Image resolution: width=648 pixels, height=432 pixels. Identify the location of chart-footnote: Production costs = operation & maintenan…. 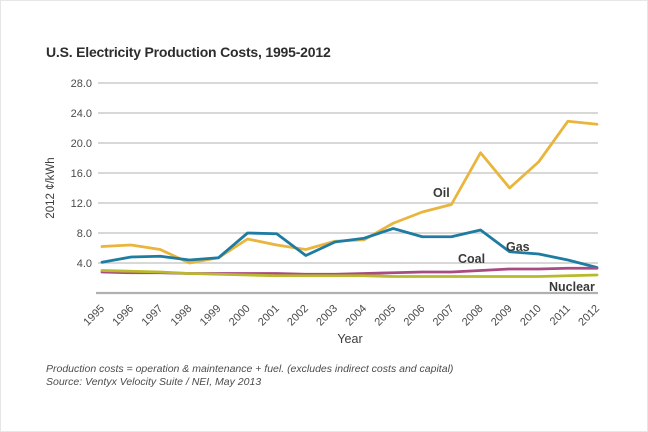
(249, 375).